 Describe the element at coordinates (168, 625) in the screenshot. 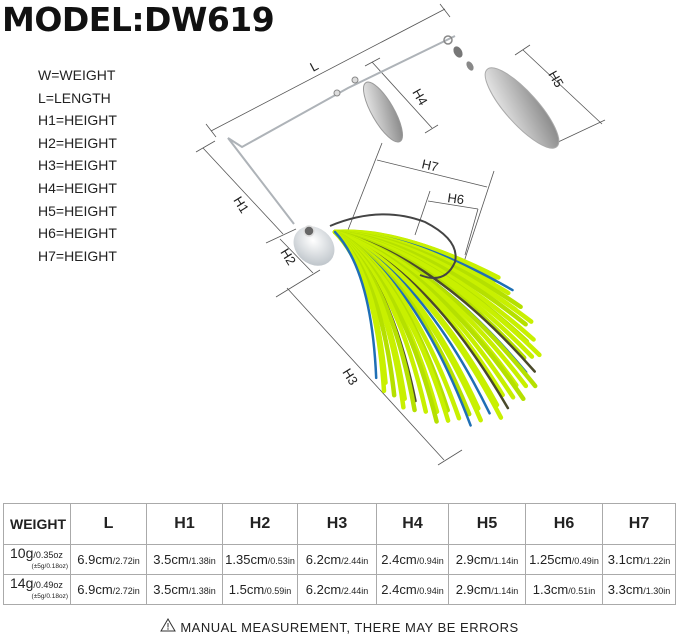

I see `warning-triangle-icon` at that location.